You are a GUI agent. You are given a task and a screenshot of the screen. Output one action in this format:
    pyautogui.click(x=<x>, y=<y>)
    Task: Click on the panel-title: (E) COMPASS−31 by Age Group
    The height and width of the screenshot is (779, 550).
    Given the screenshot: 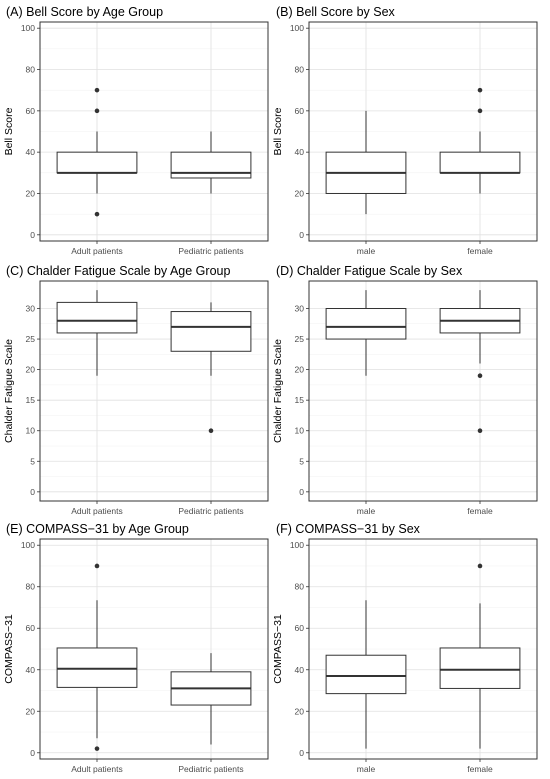 What is the action you would take?
    pyautogui.click(x=97, y=529)
    